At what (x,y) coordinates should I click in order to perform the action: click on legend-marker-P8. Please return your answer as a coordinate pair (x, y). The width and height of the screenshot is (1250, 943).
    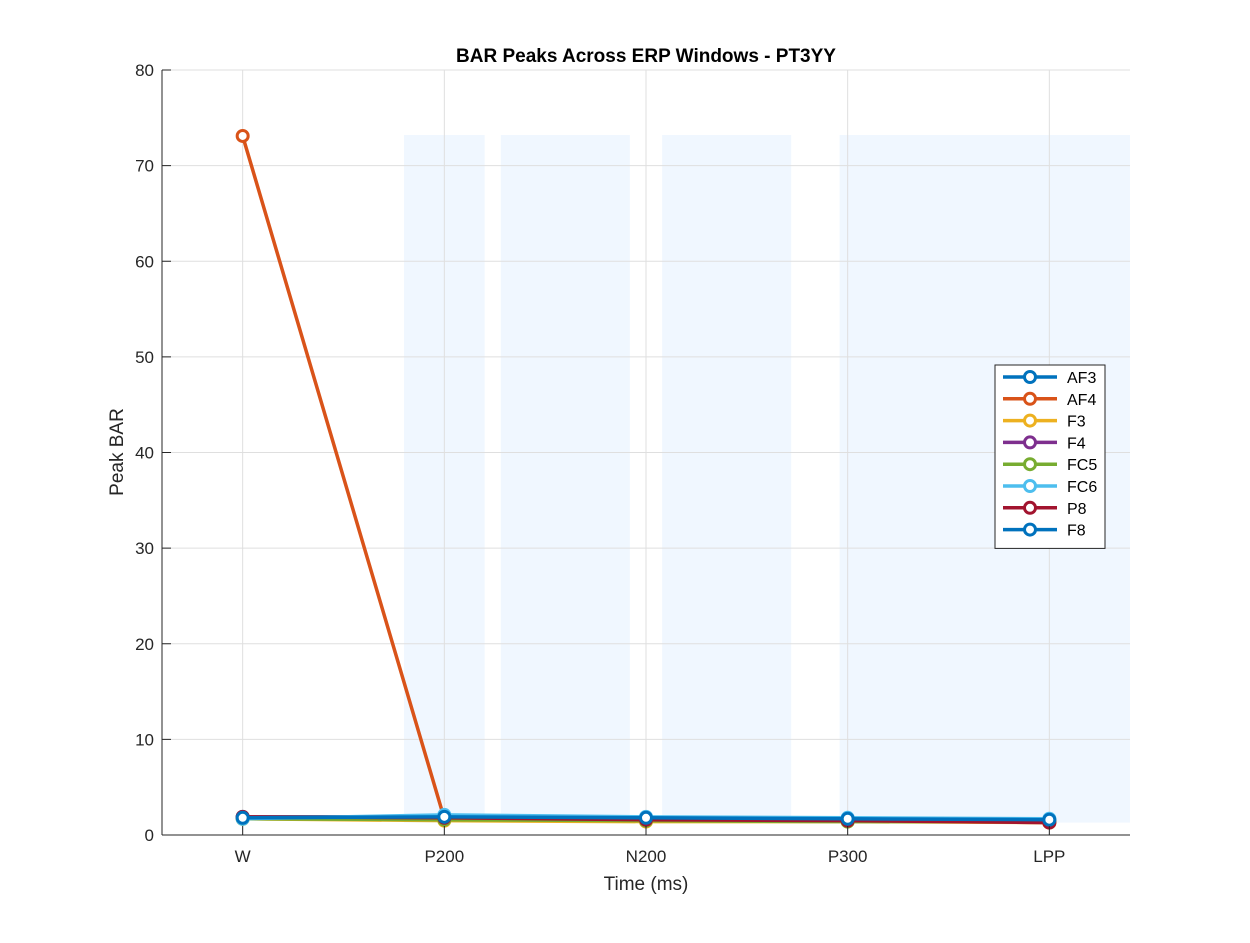
    Looking at the image, I should click on (1030, 507).